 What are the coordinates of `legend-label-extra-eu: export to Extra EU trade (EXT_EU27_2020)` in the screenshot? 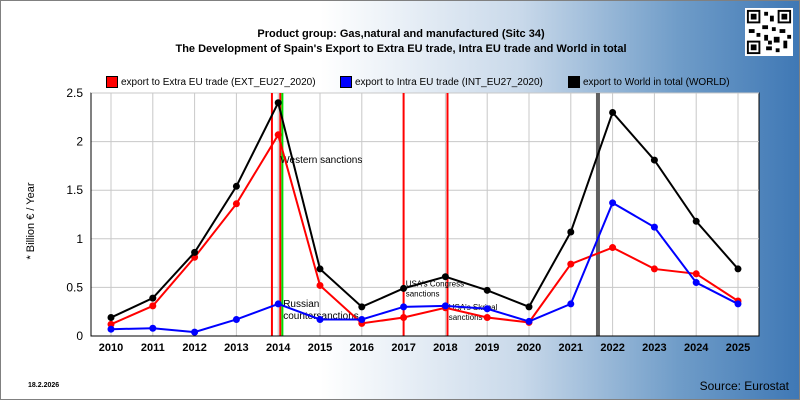 It's located at (218, 82).